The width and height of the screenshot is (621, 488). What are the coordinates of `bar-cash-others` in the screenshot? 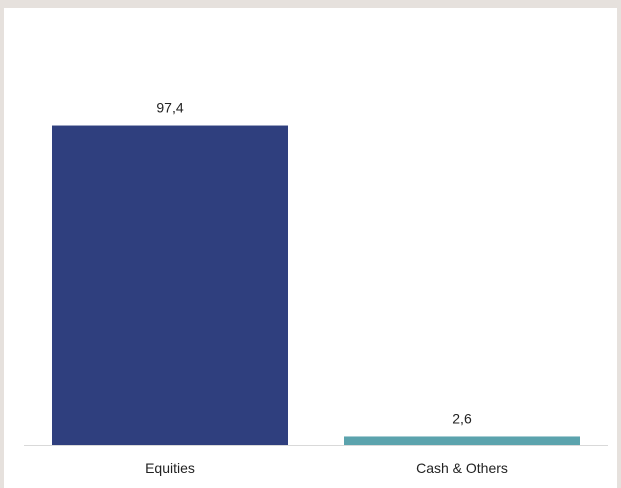 It's located at (462, 440).